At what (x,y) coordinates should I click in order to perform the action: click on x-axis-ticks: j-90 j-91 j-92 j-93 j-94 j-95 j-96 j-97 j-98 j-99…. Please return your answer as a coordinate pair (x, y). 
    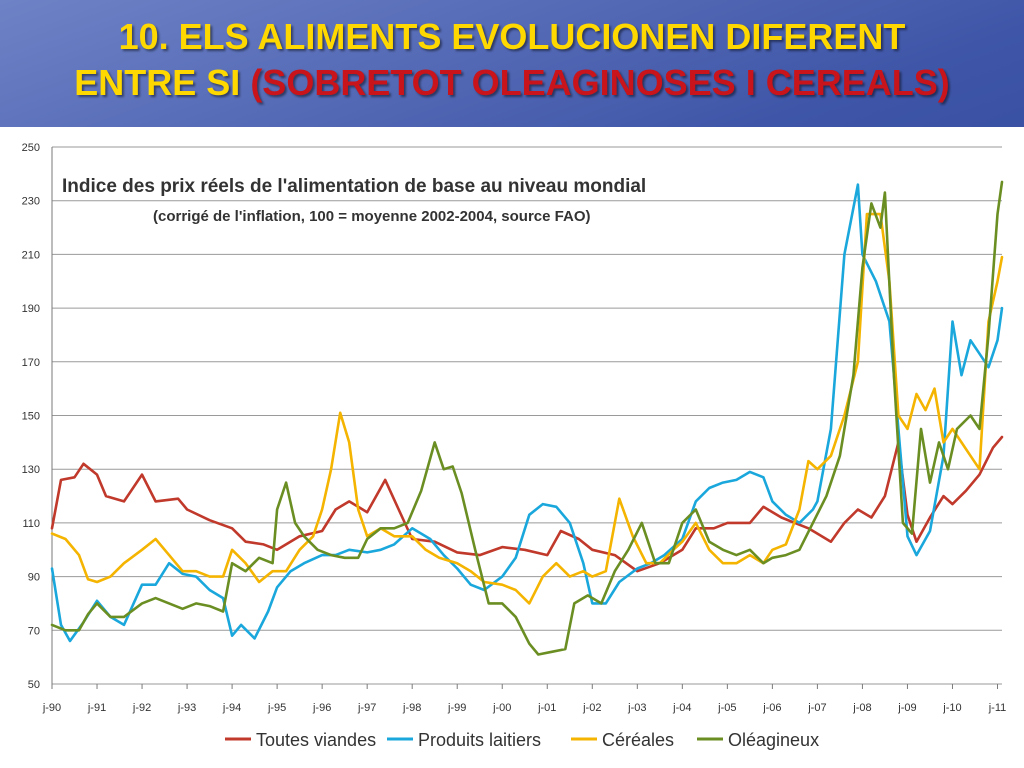
    Looking at the image, I should click on (524, 699).